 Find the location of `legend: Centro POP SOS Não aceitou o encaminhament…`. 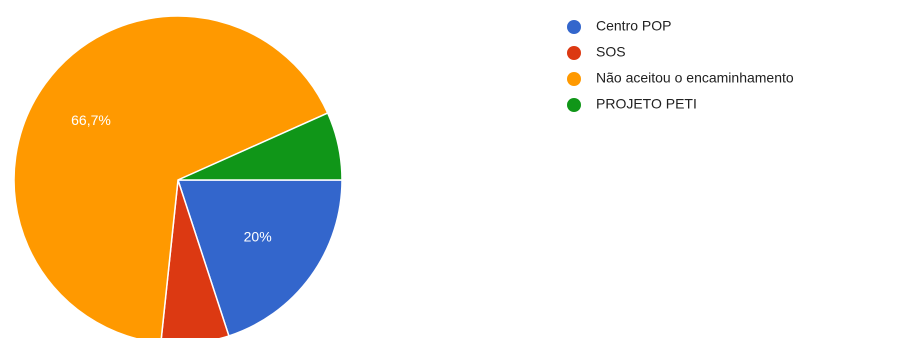

legend: Centro POP SOS Não aceitou o encaminhament… is located at coordinates (680, 65).